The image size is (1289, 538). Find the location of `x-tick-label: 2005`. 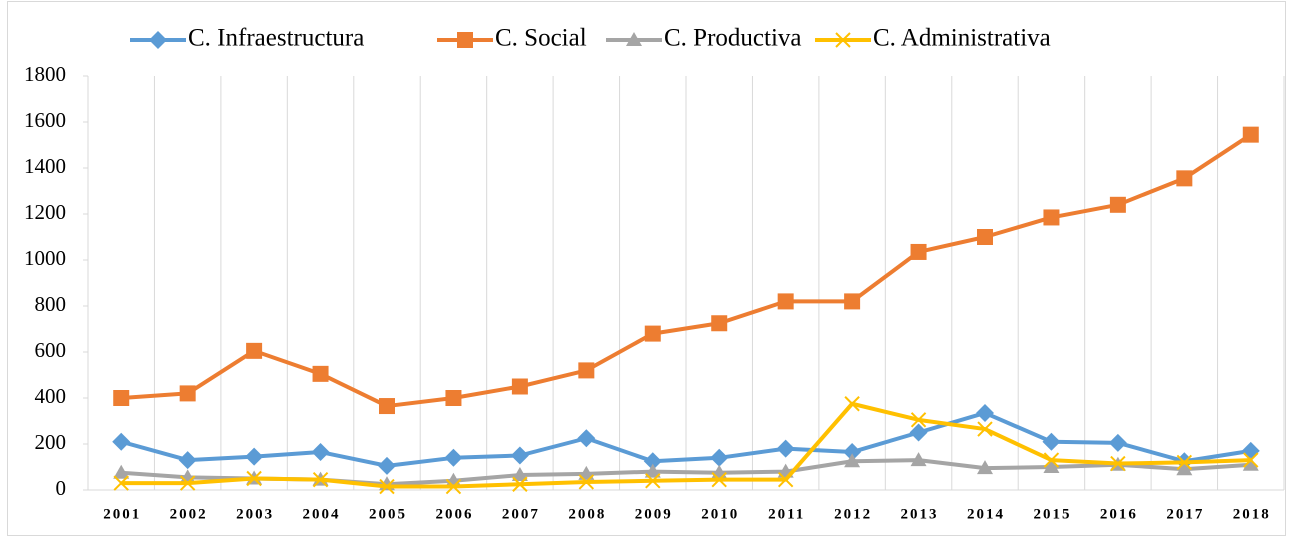

x-tick-label: 2005 is located at coordinates (388, 514).